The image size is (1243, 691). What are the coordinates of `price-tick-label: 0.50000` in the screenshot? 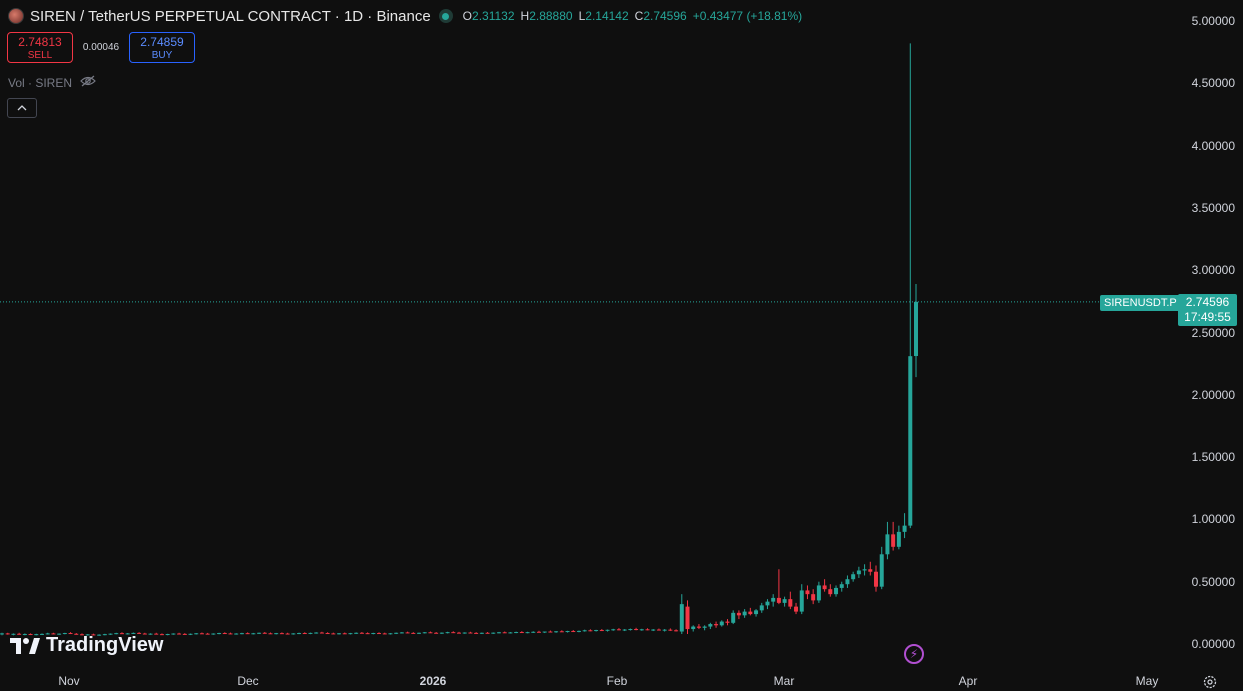 It's located at (1213, 581).